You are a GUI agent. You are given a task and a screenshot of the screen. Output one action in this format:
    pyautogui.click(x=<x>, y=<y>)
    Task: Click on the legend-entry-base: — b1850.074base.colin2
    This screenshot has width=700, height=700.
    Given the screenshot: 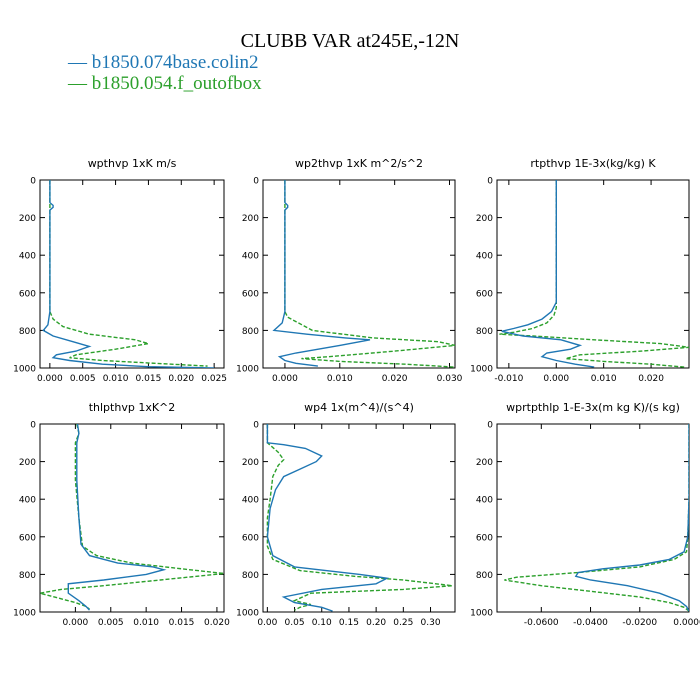 What is the action you would take?
    pyautogui.click(x=163, y=63)
    